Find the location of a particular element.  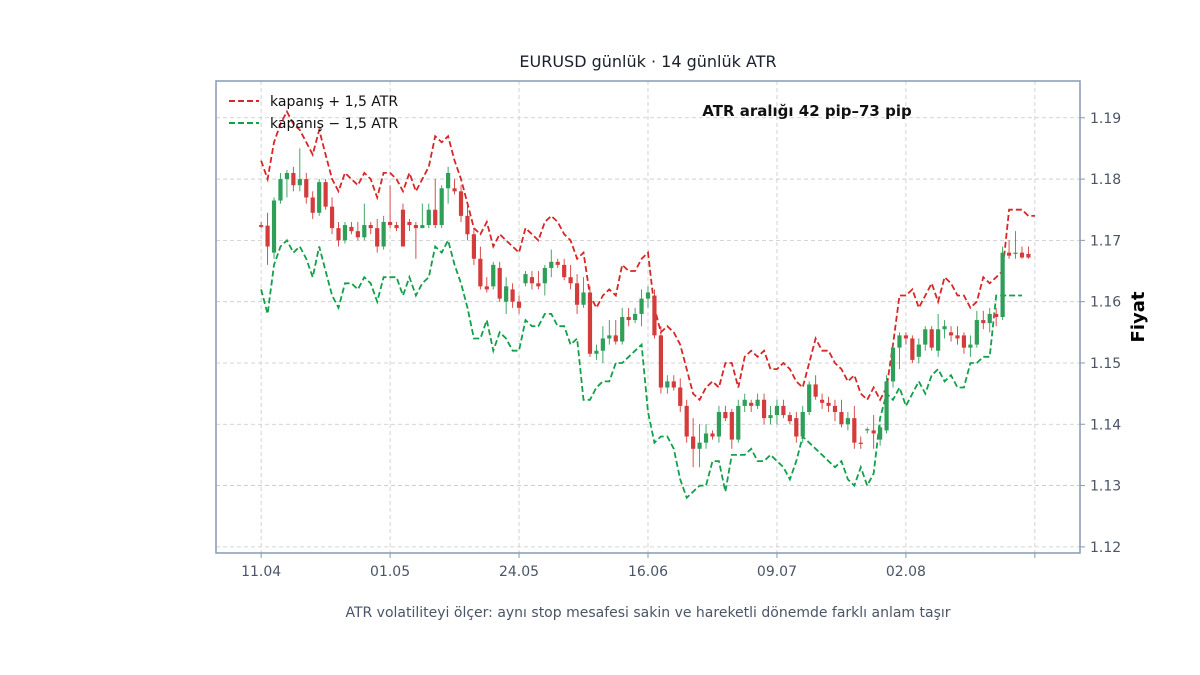

legend-upper-label: kapanış + 1,5 ATR is located at coordinates (334, 102).